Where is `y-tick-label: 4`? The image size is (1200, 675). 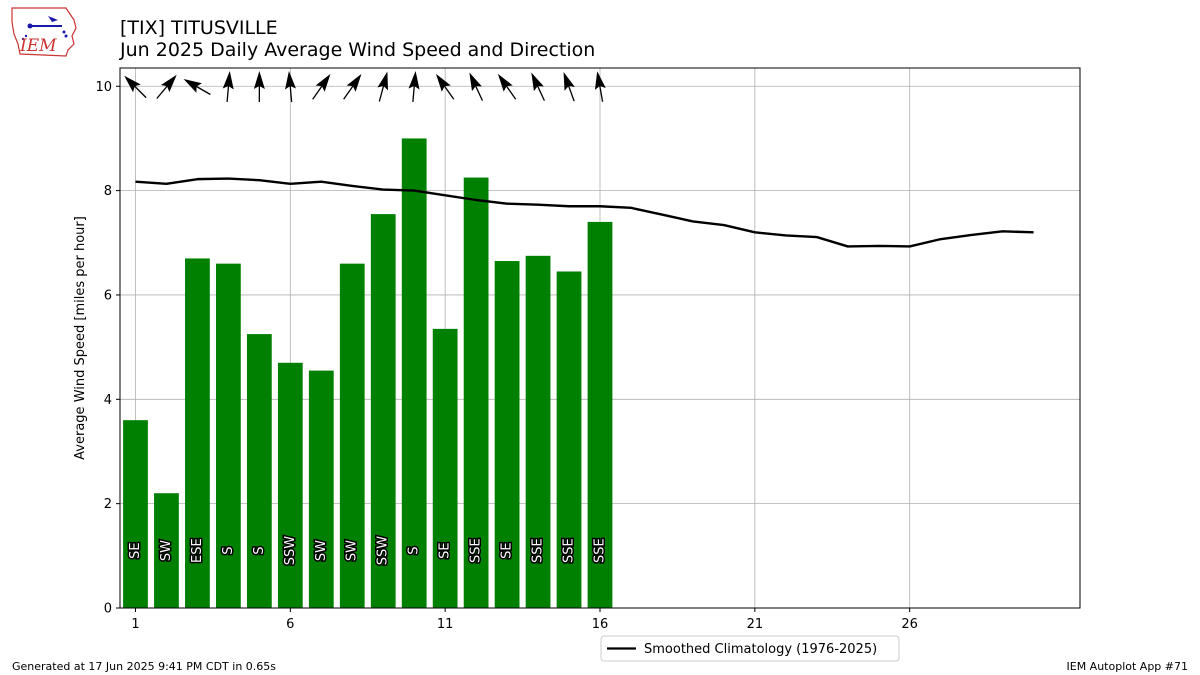
y-tick-label: 4 is located at coordinates (108, 400).